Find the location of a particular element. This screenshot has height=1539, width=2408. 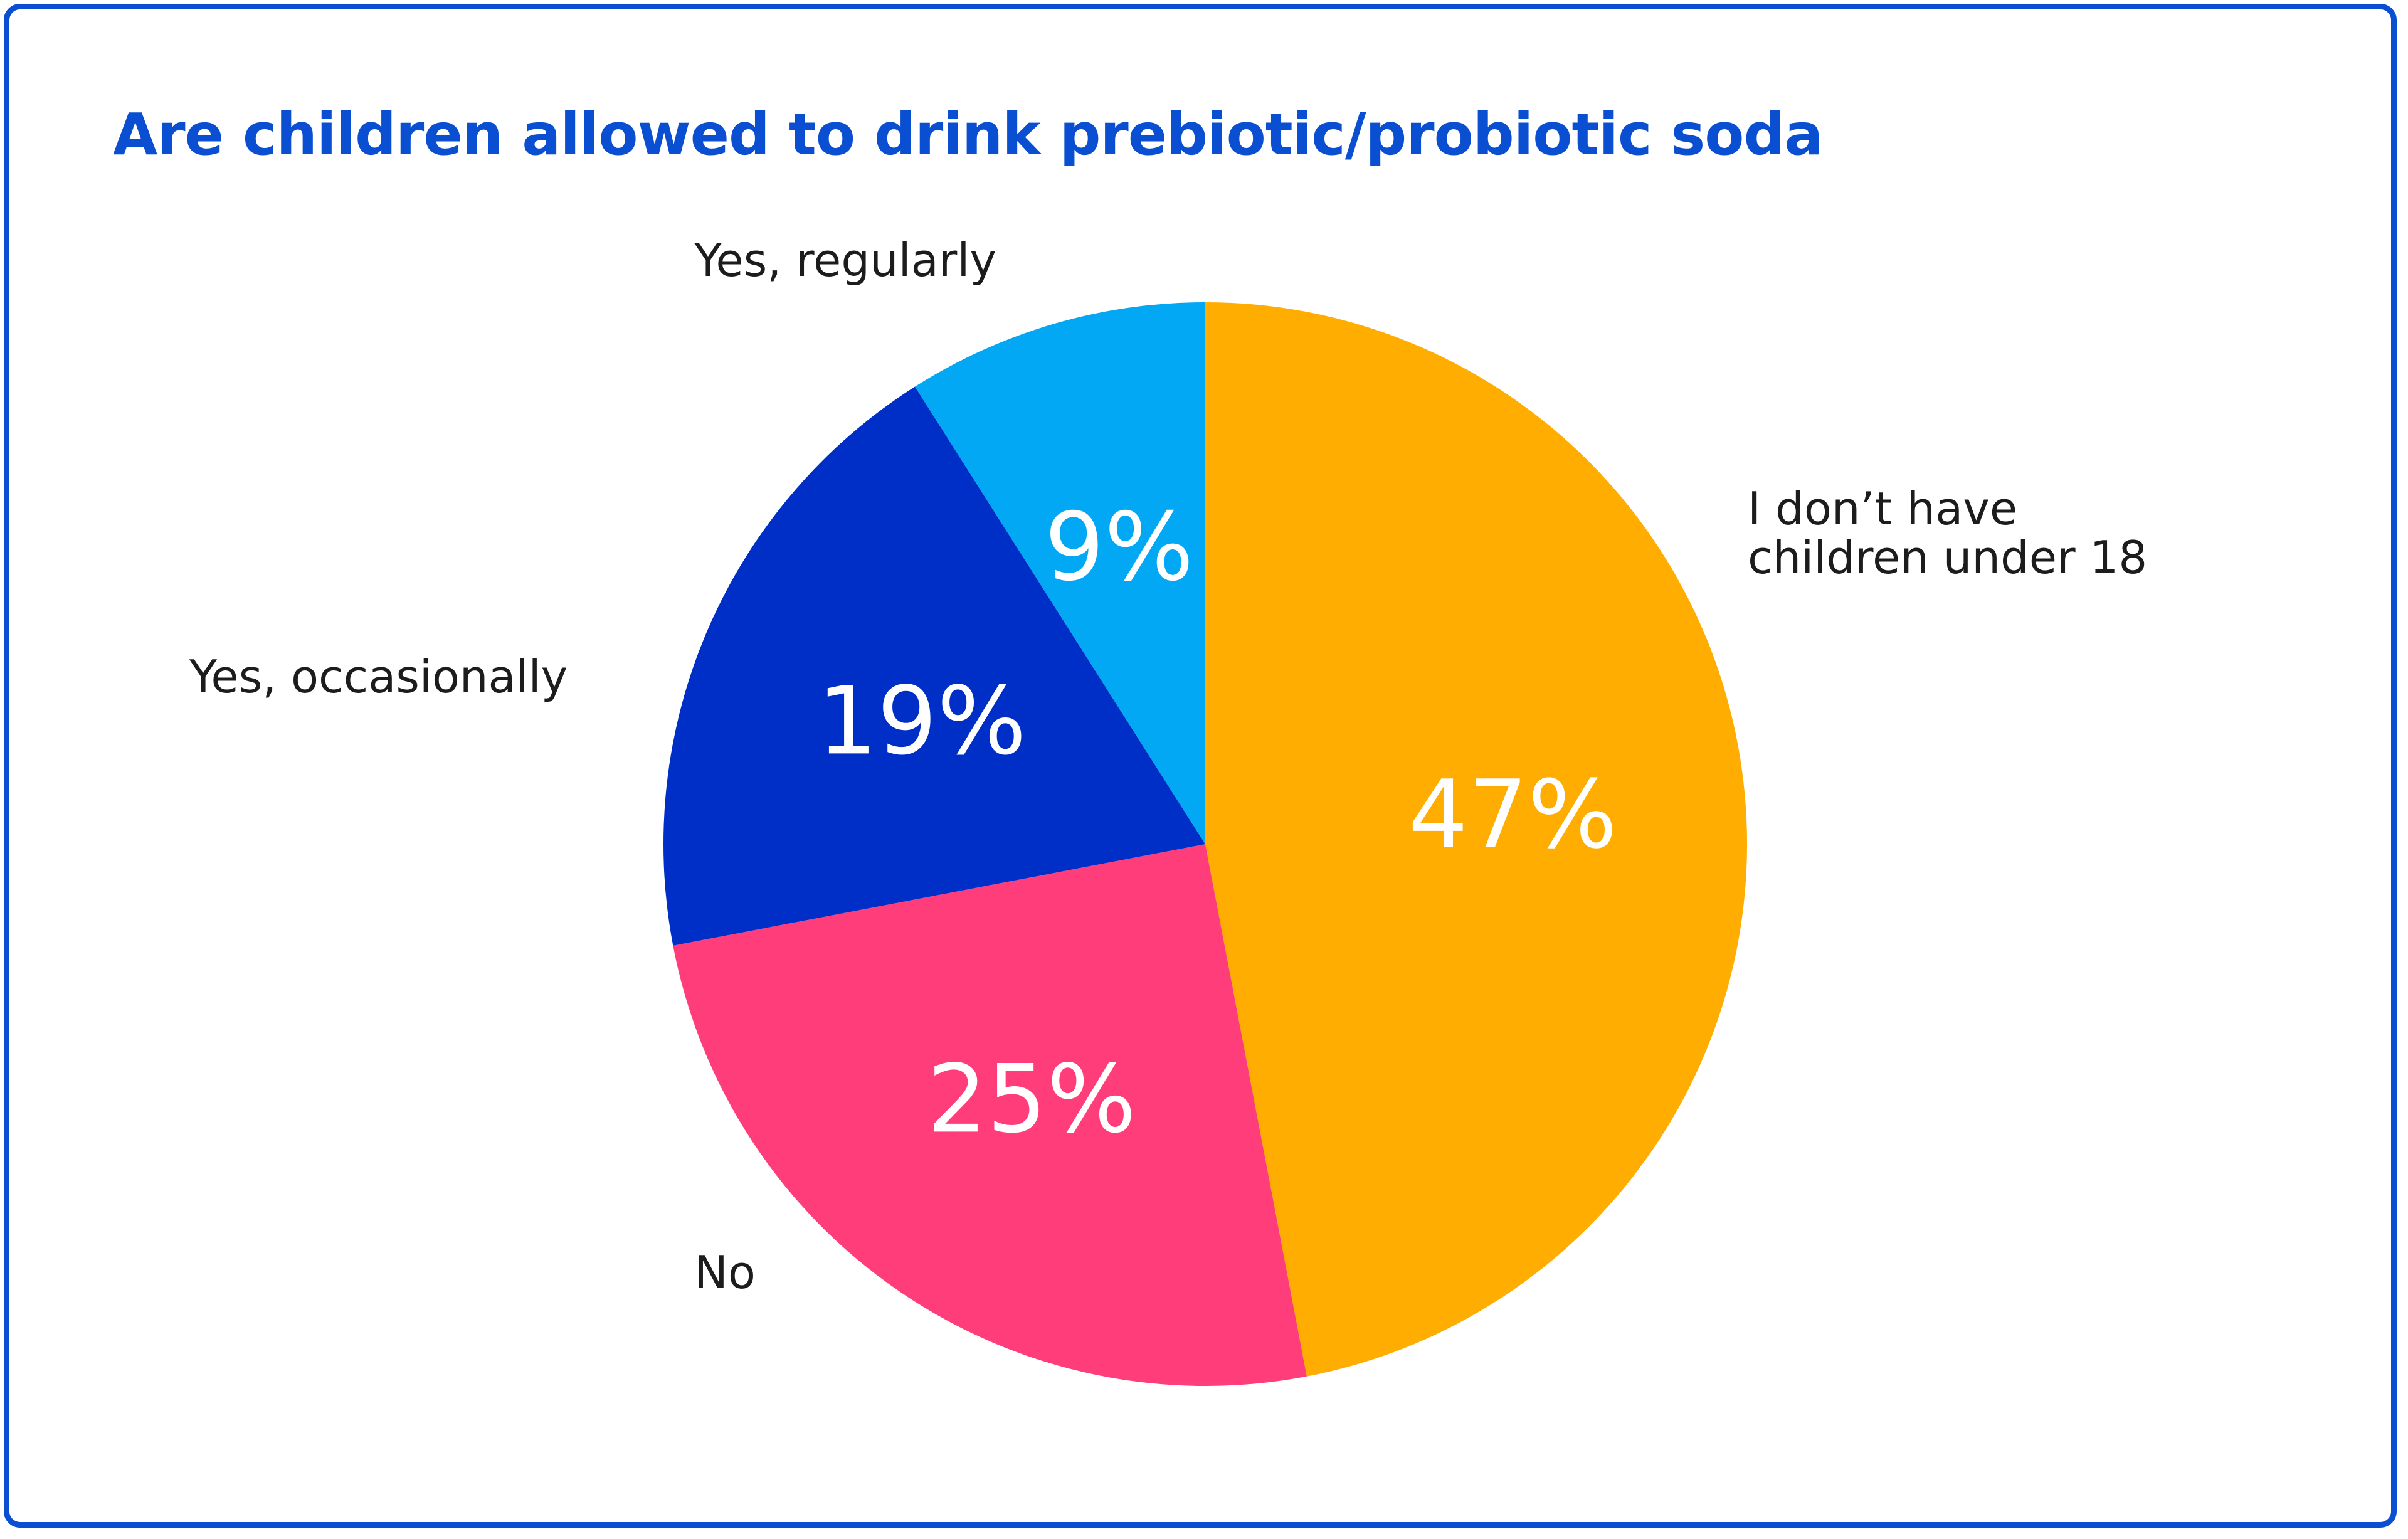

category-label-yes-occasionally: Yes, occasionally is located at coordinates (378, 676).